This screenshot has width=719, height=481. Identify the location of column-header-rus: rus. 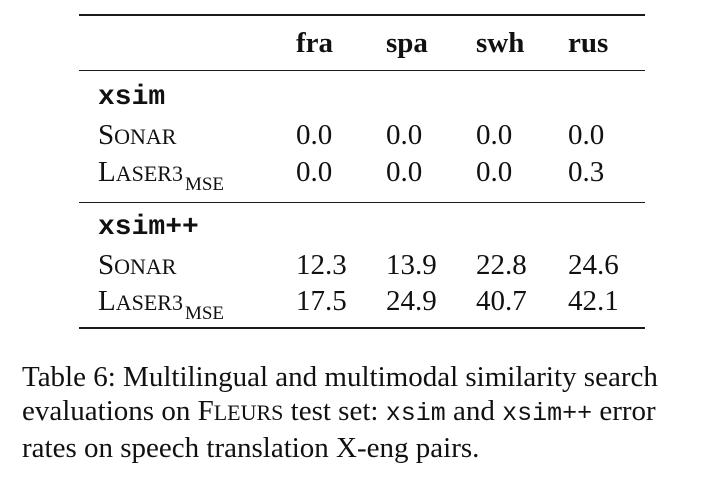
(588, 43).